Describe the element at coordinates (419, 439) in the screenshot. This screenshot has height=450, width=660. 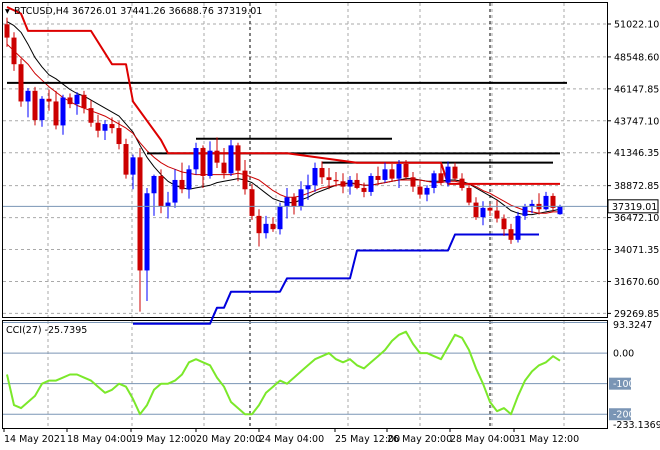
I see `time-tick-label-6: 26 May 20:00` at that location.